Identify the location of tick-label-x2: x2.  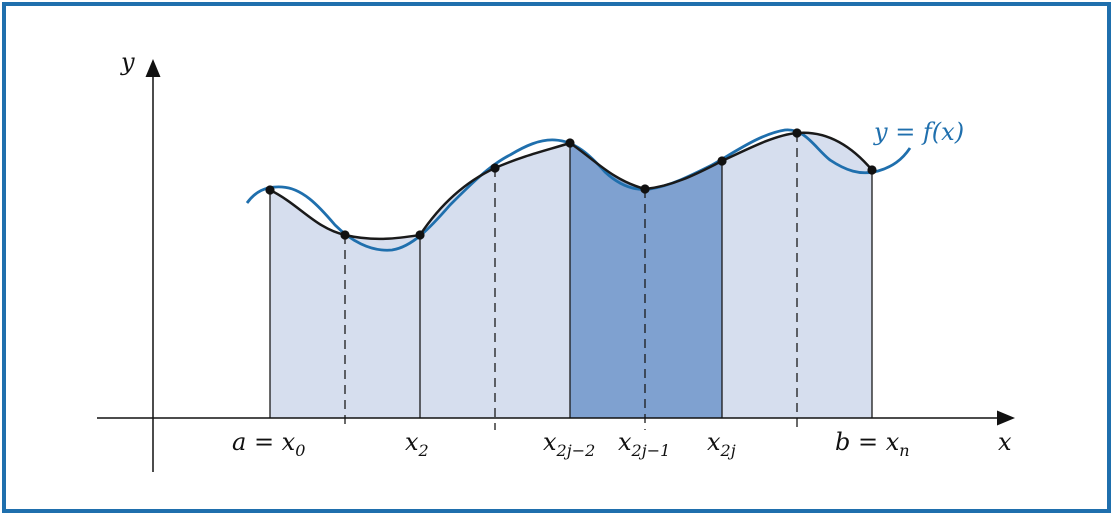
(417, 444).